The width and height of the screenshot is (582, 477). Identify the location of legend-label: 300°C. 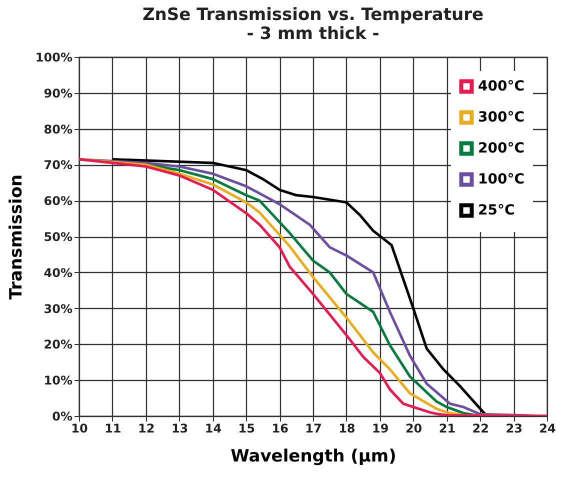
(501, 118).